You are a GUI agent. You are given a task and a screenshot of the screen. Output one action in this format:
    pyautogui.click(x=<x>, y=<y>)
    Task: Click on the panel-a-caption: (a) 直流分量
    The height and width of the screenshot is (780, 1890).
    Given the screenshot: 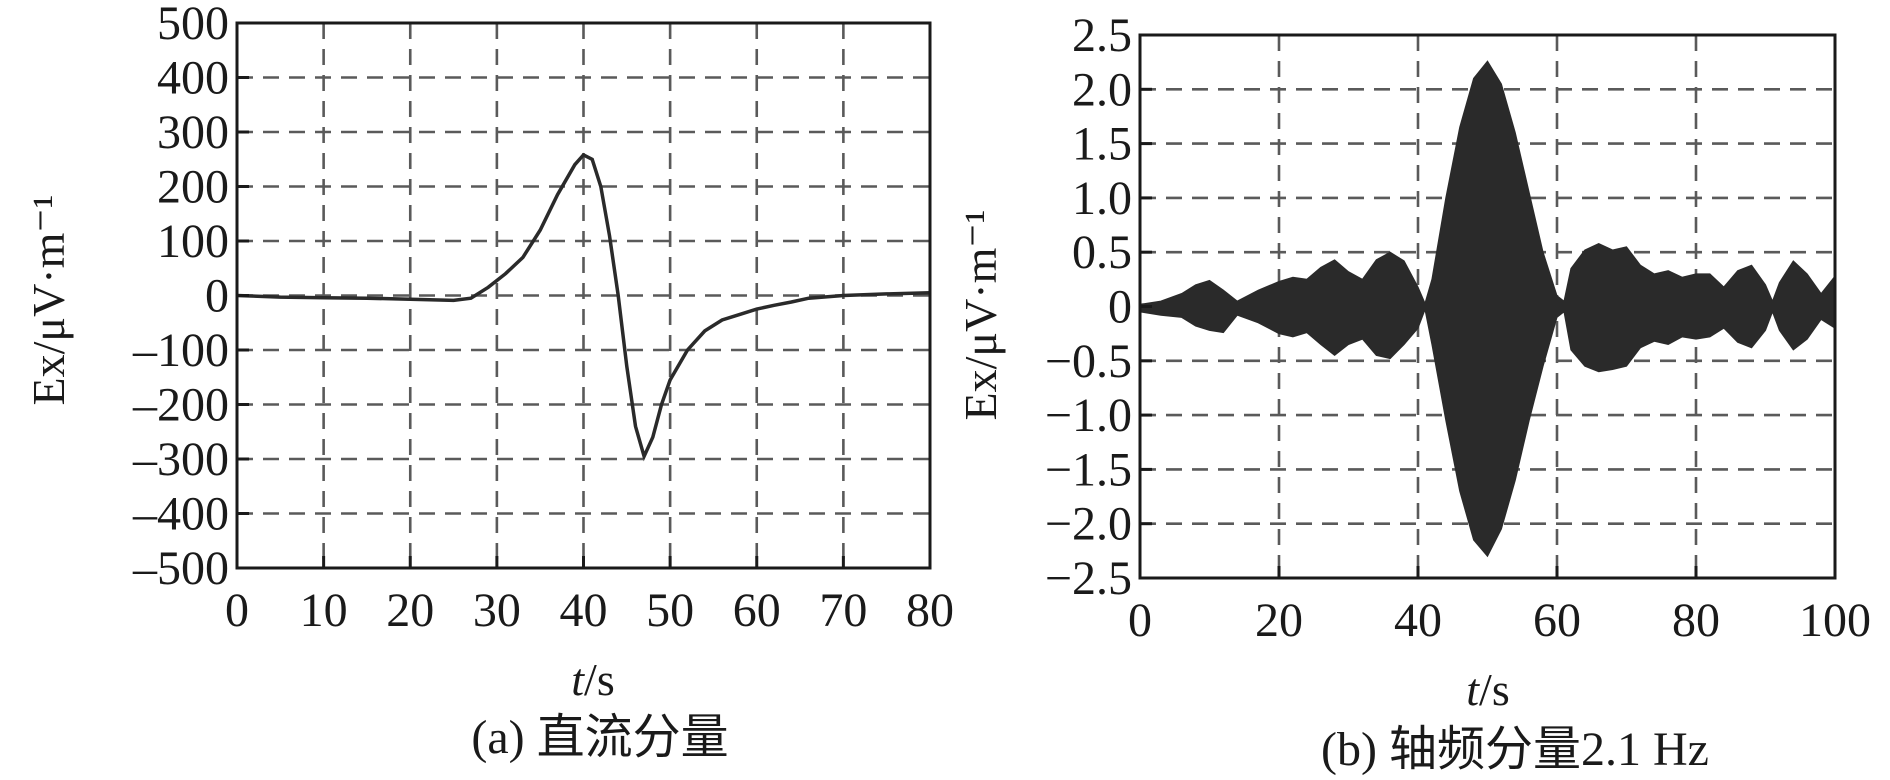 What is the action you would take?
    pyautogui.click(x=599, y=737)
    